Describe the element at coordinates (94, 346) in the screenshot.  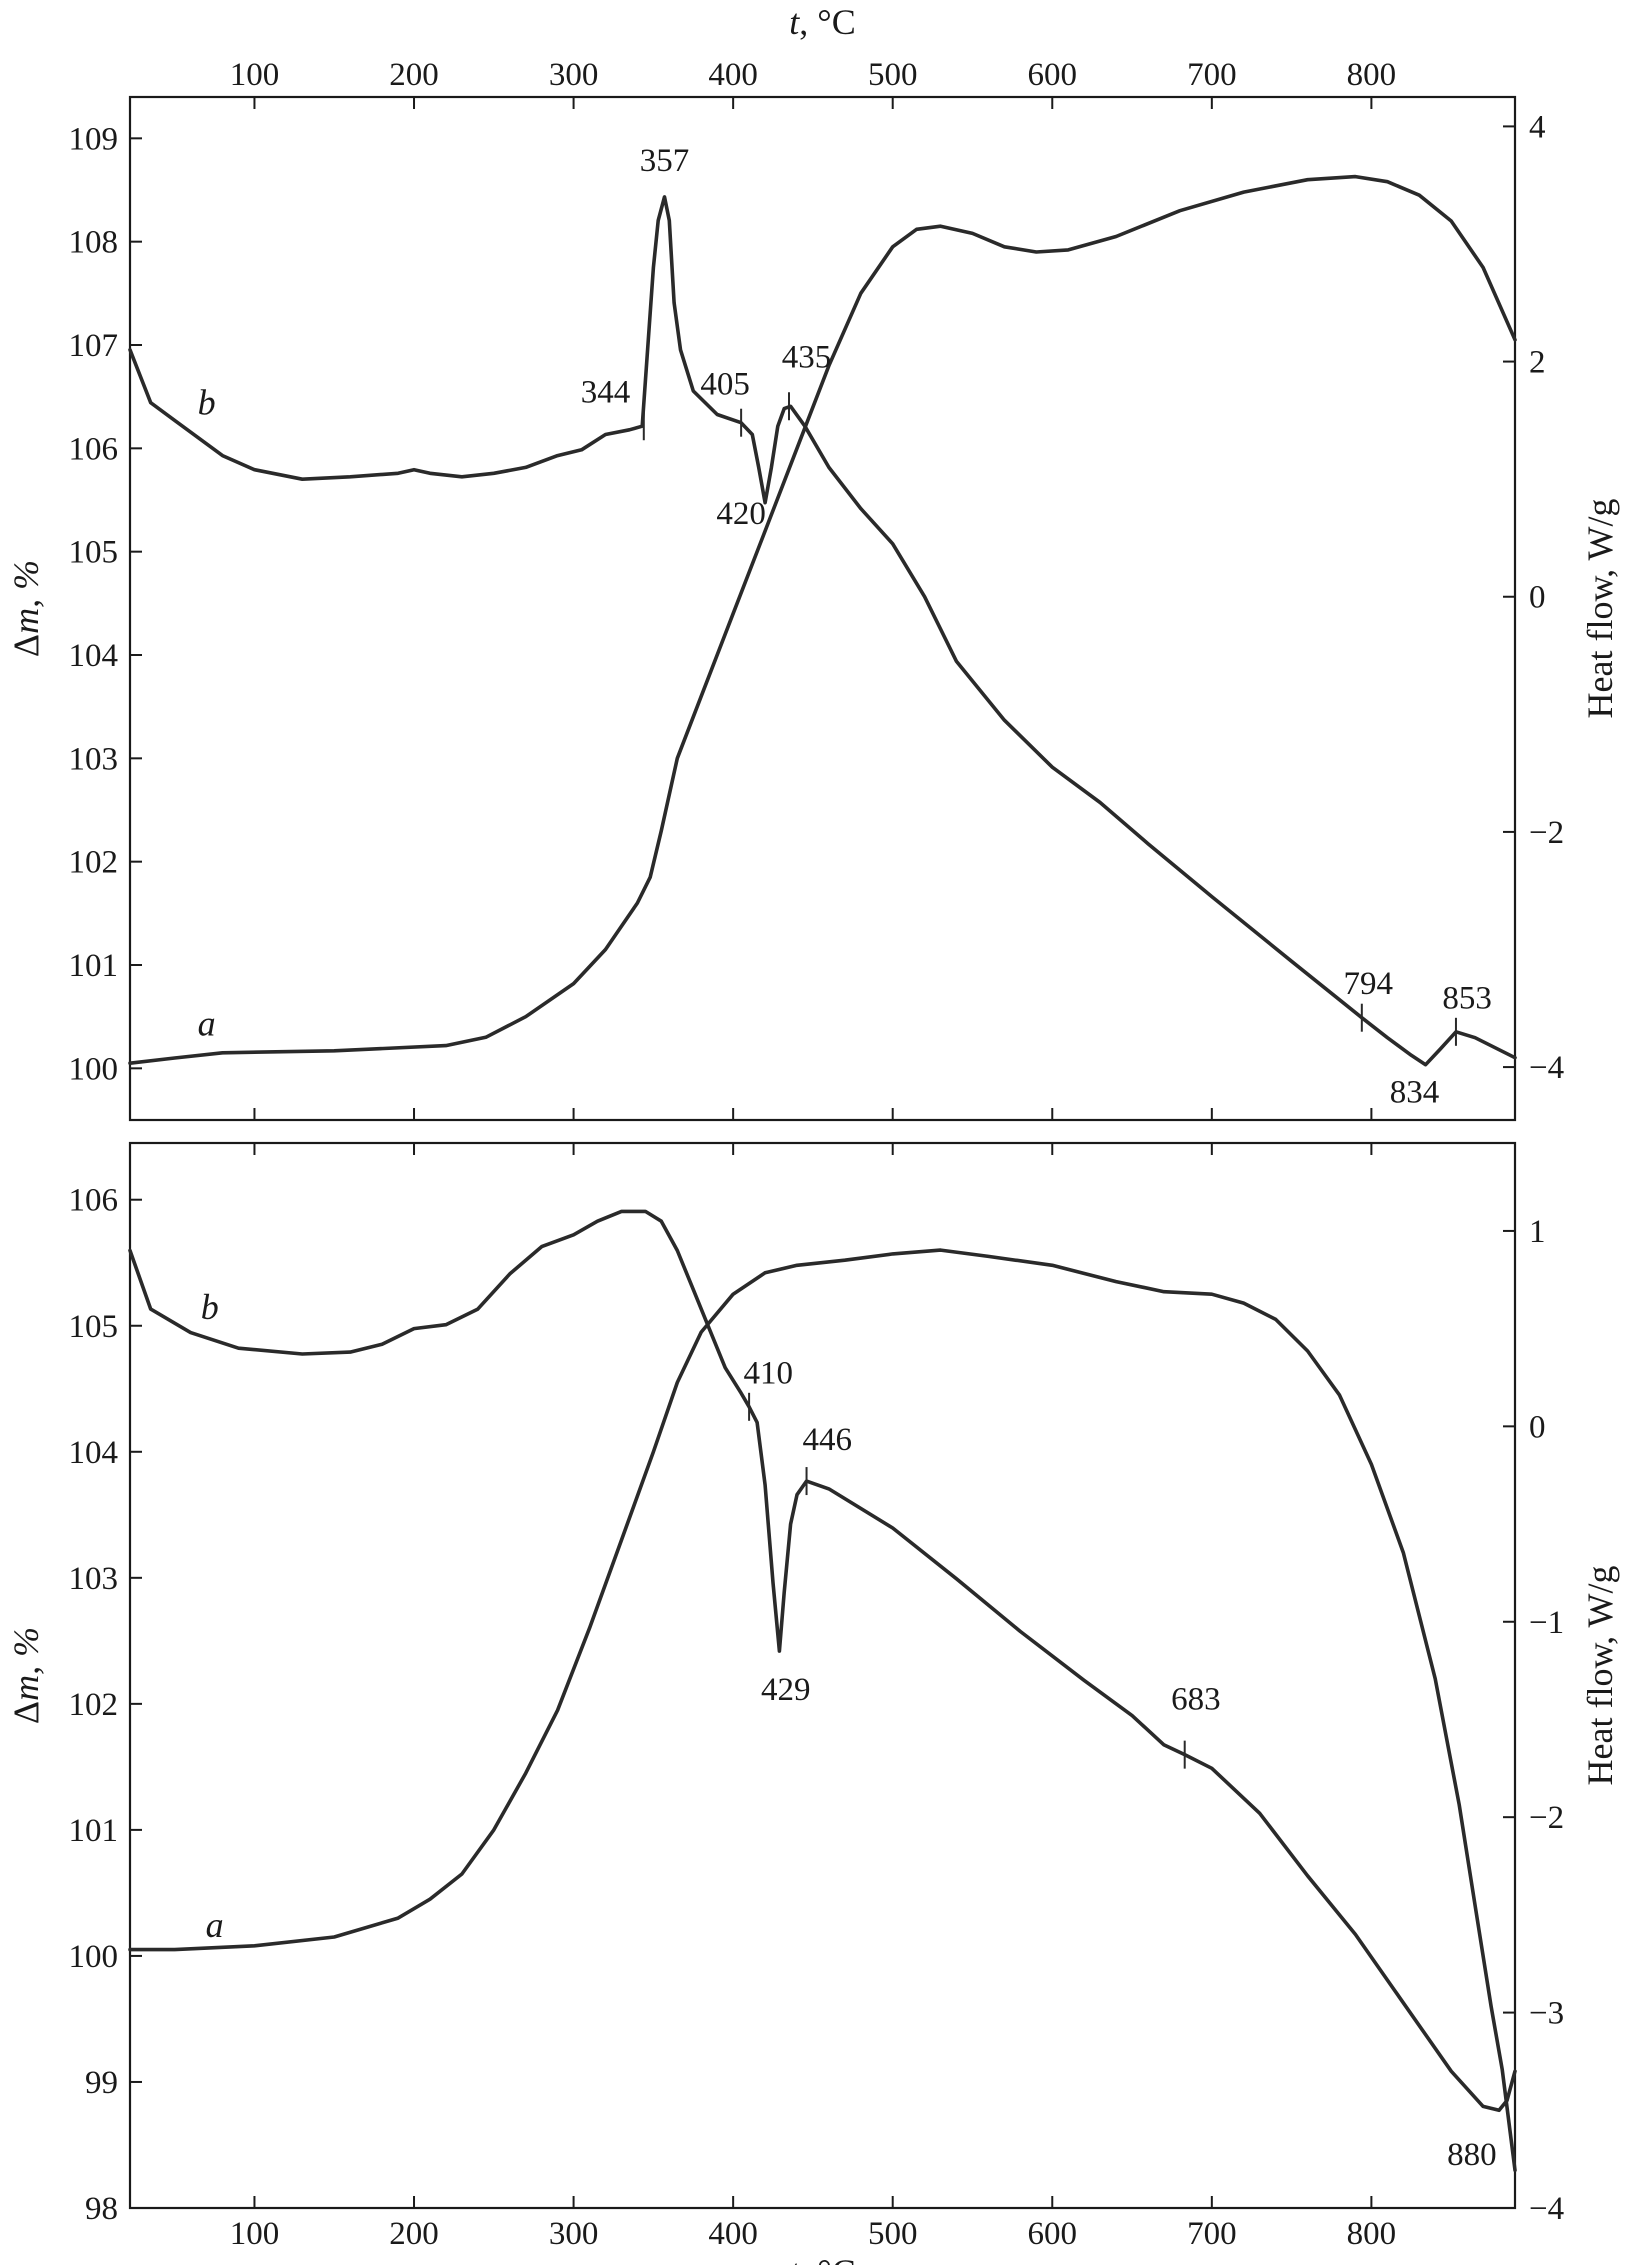
I see `y-left-tick-label: 107` at that location.